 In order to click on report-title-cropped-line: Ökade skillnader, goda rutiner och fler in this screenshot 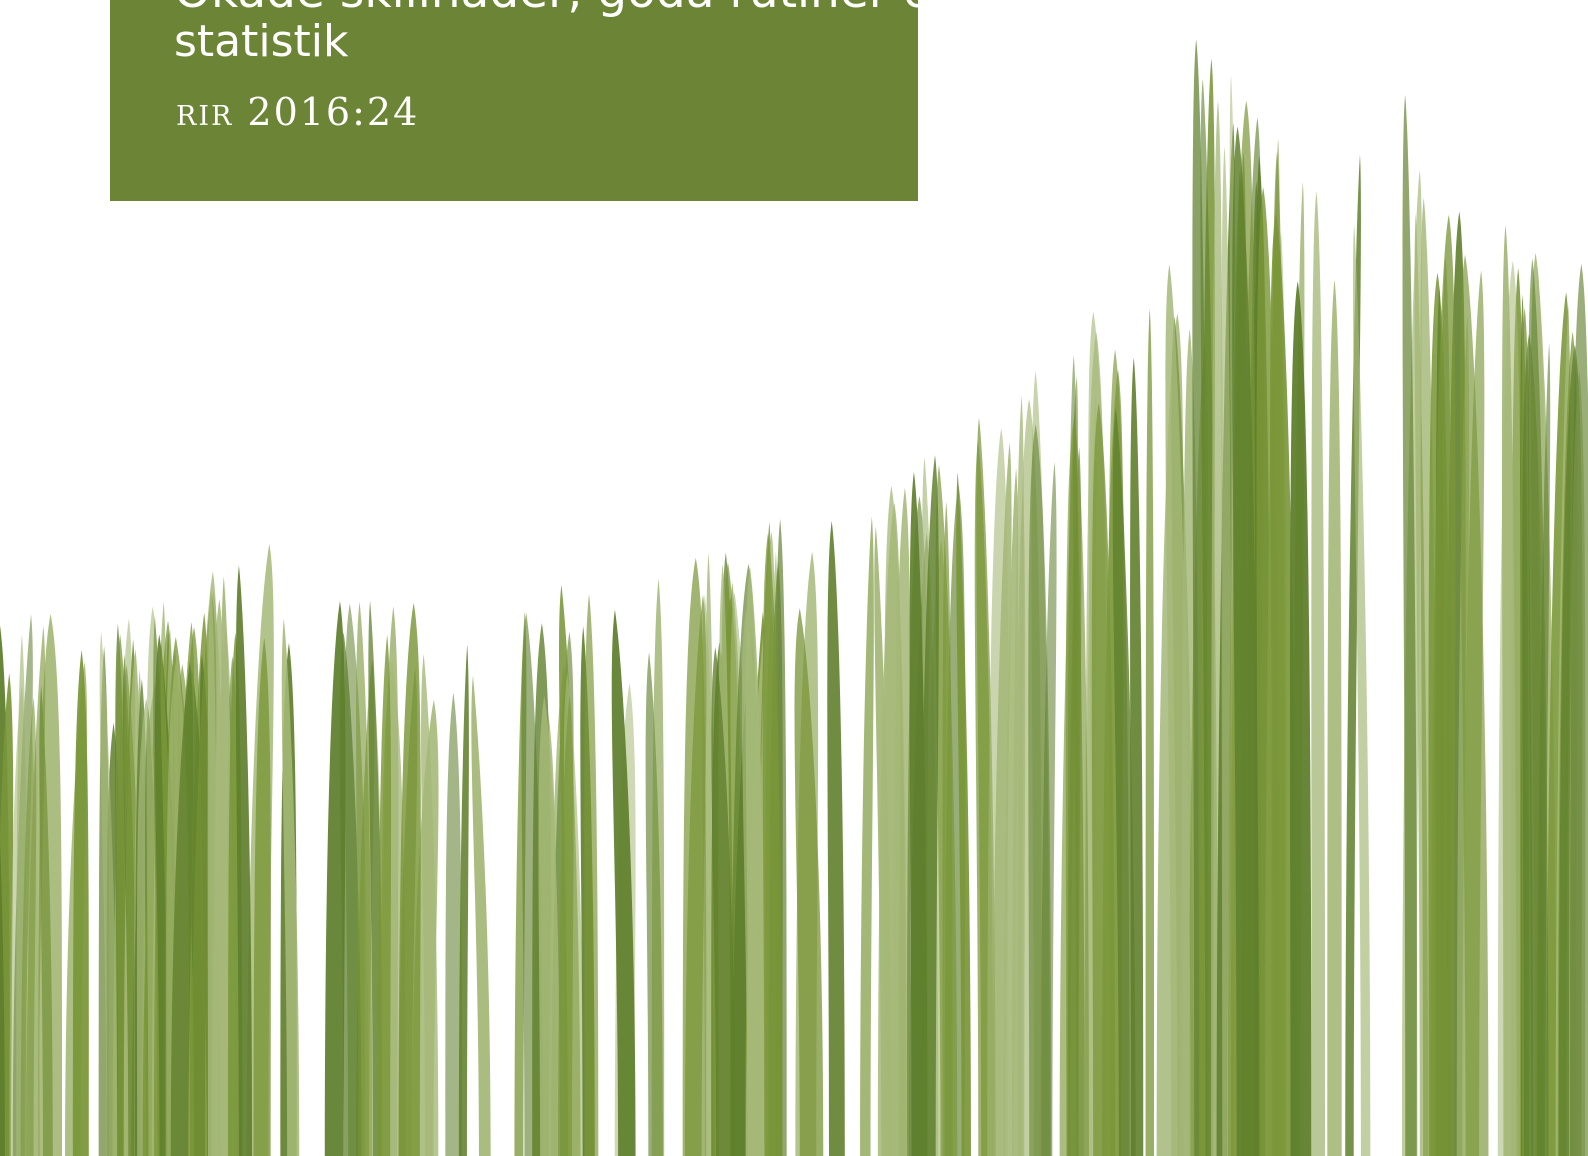, I will do `click(546, 10)`.